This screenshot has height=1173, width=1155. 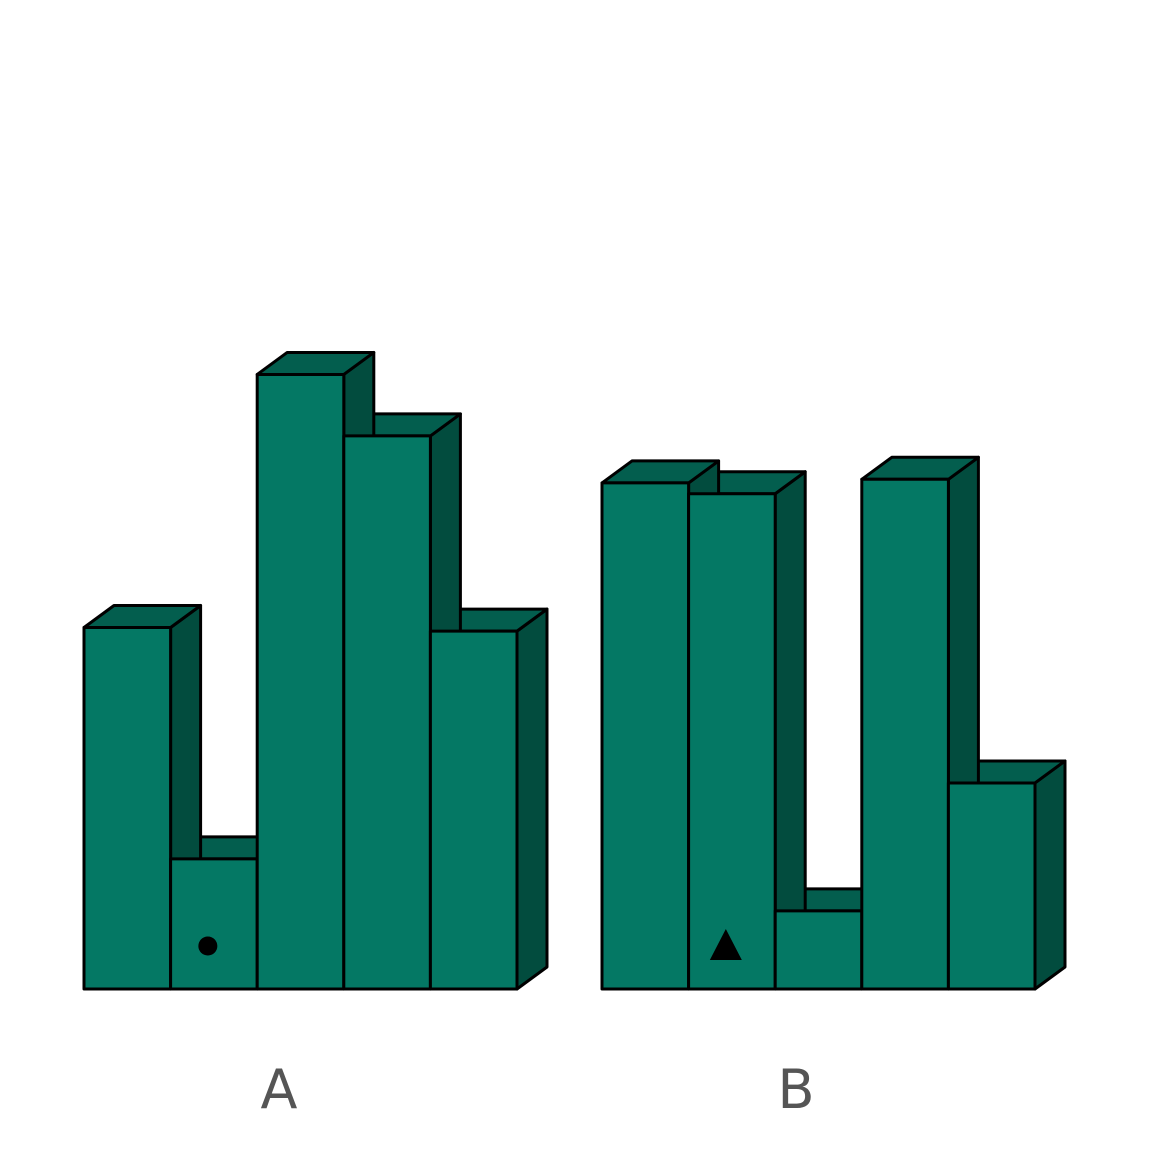 What do you see at coordinates (387, 712) in the screenshot?
I see `block-a-4-front` at bounding box center [387, 712].